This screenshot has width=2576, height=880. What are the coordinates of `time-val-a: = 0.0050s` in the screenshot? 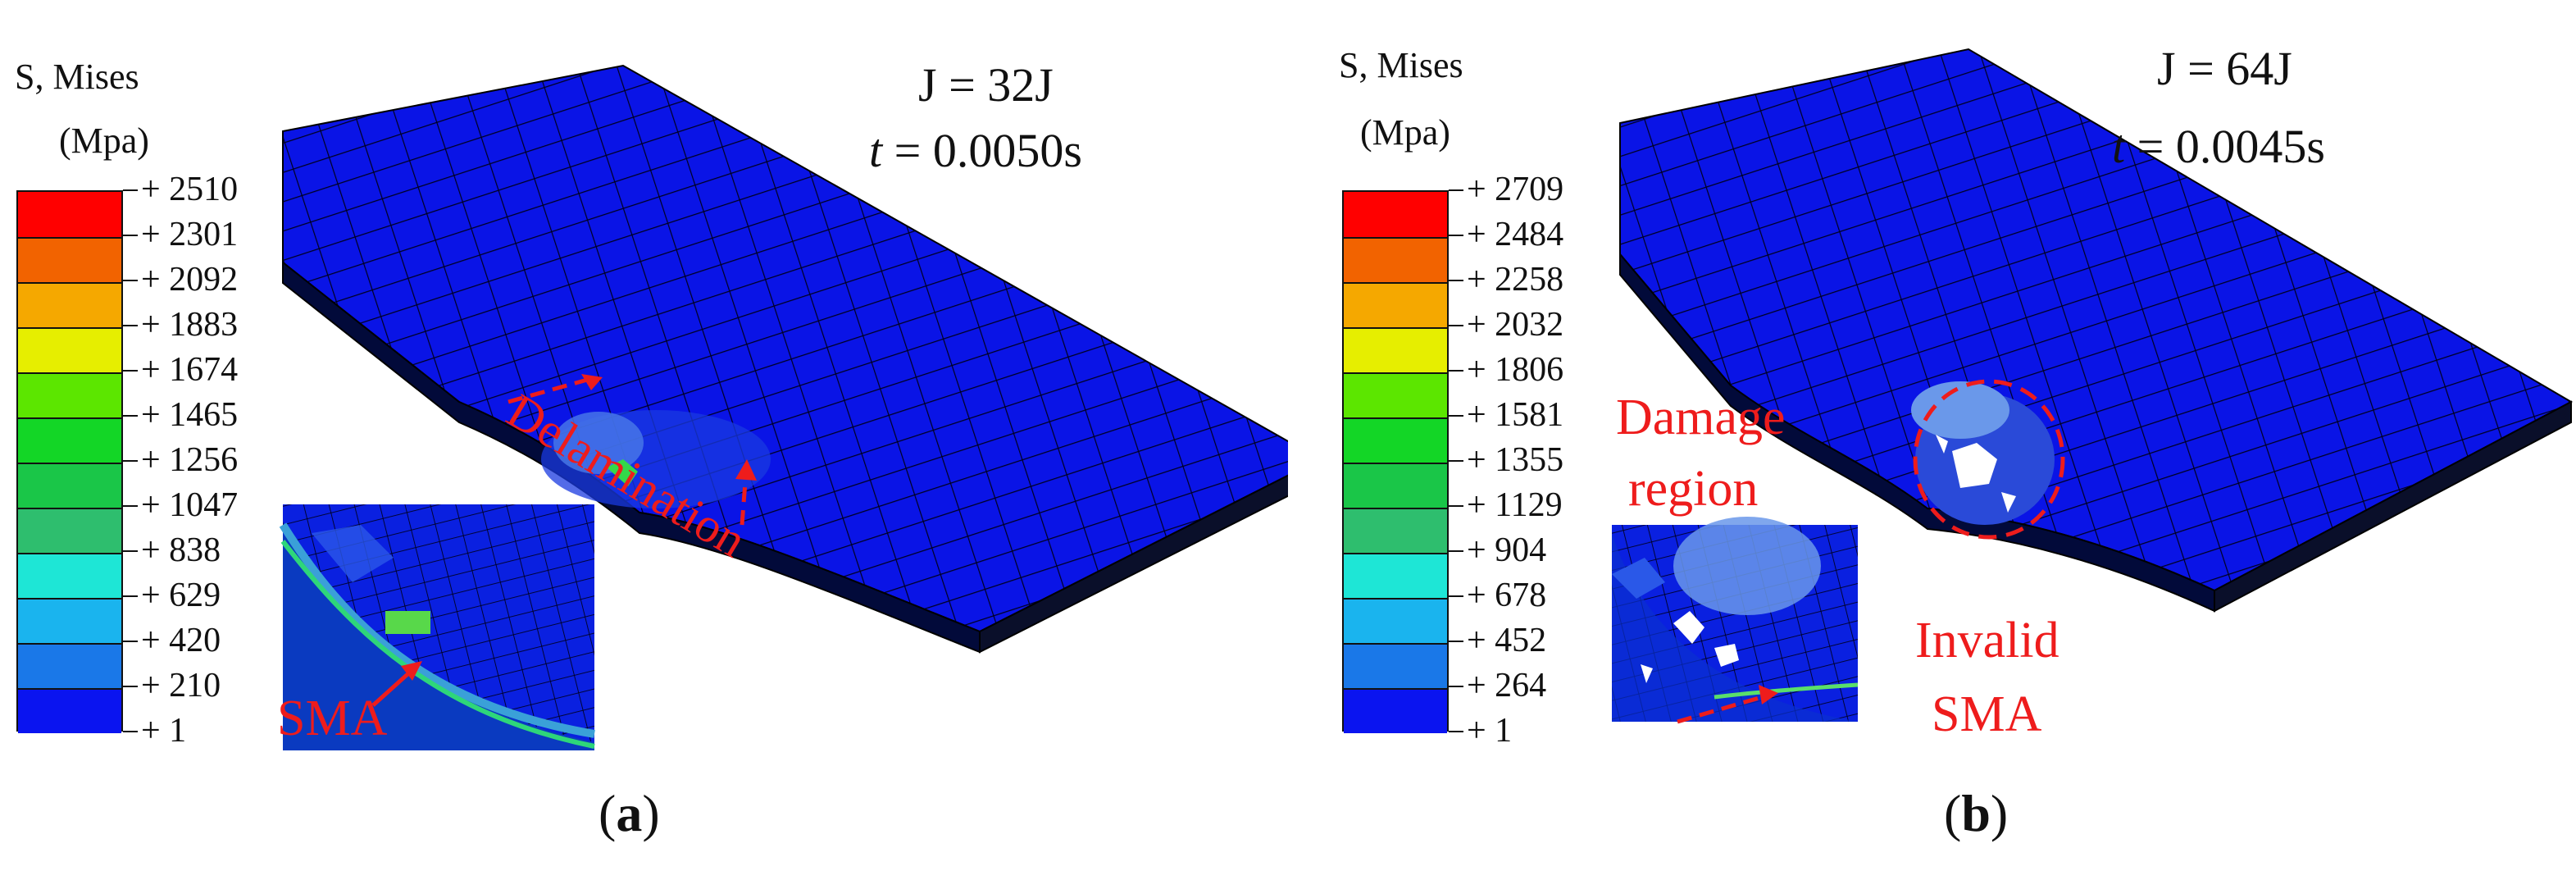 It's located at (988, 150).